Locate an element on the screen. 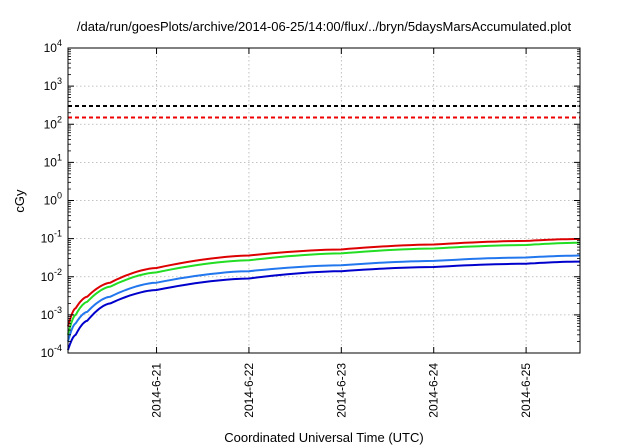  y-tick-label: 10⁻³ is located at coordinates (51, 313).